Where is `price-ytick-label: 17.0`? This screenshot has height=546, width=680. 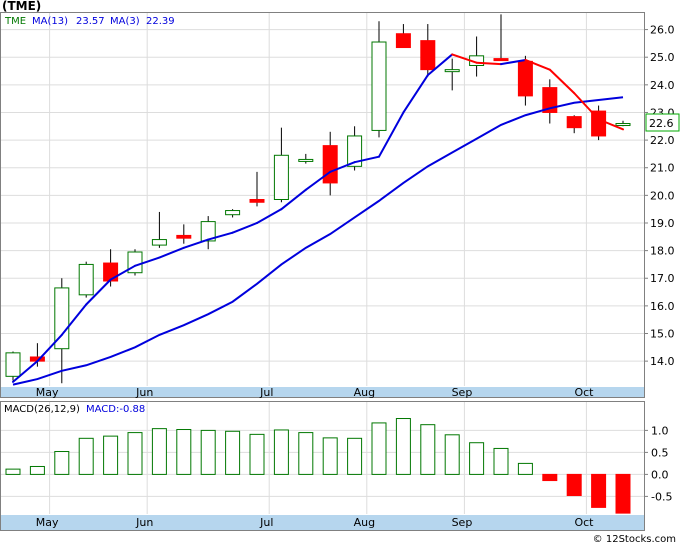
price-ytick-label: 17.0 is located at coordinates (662, 278).